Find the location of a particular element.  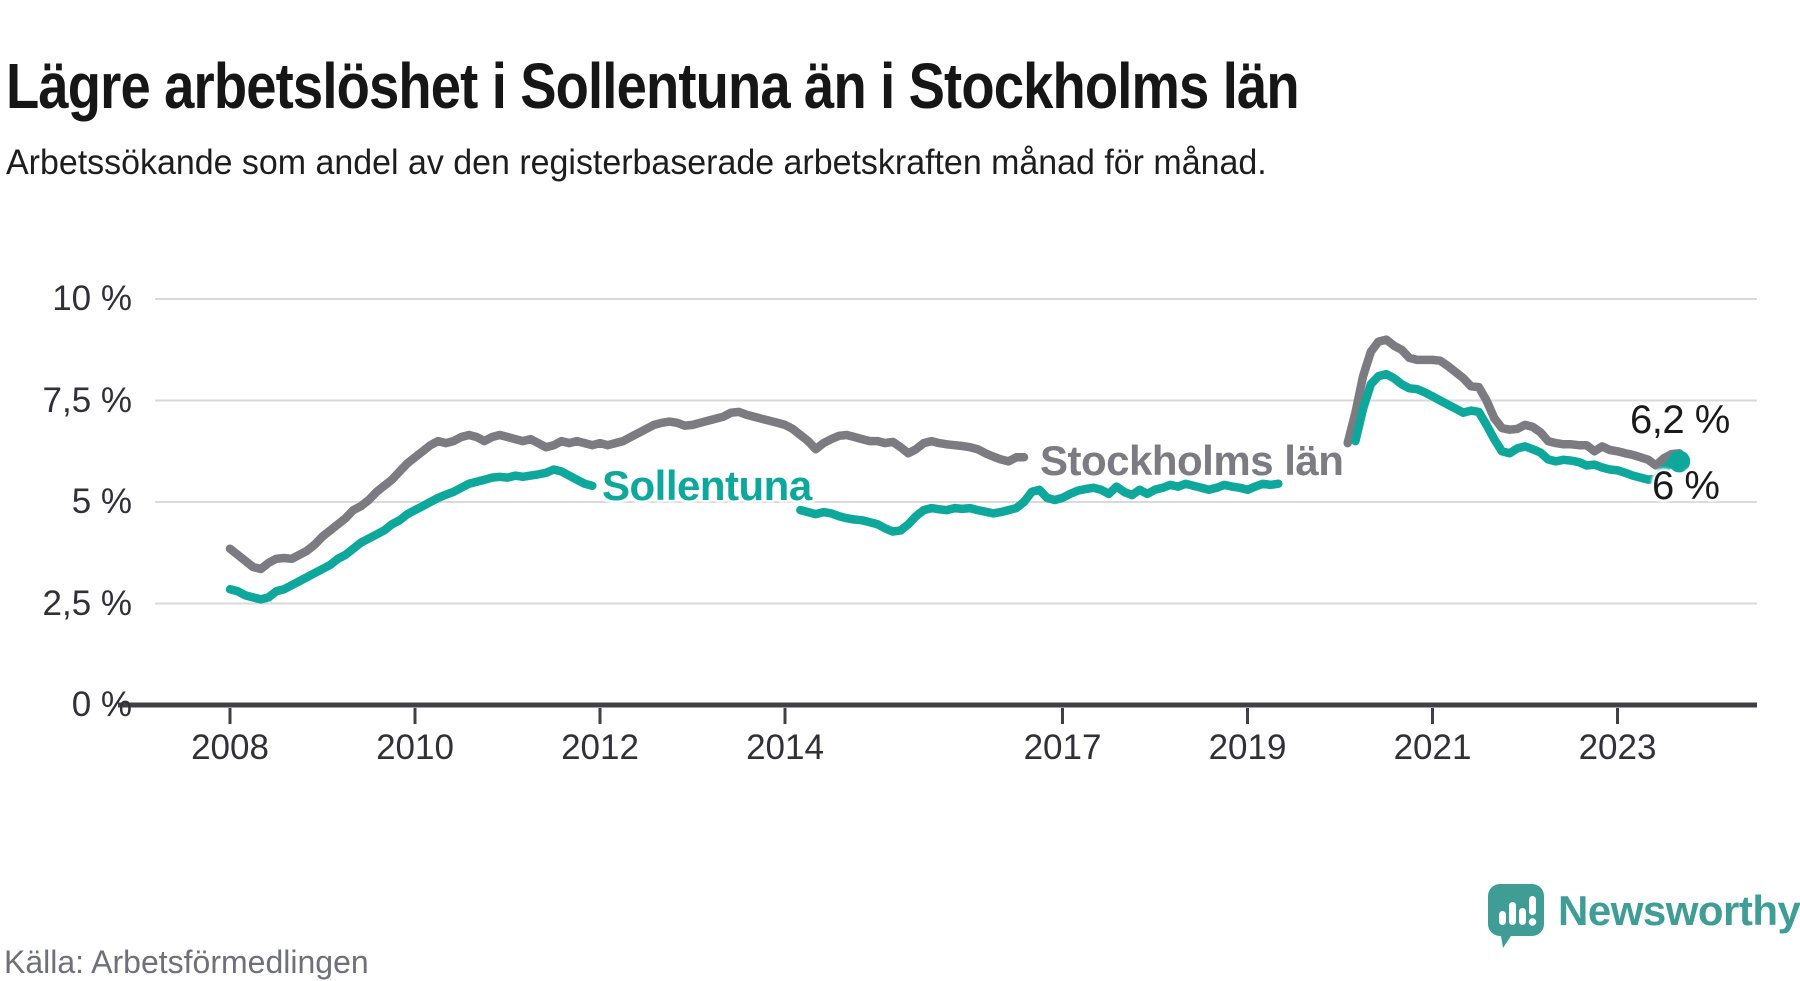

end-value-label-sollentuna: 6 % is located at coordinates (1686, 486).